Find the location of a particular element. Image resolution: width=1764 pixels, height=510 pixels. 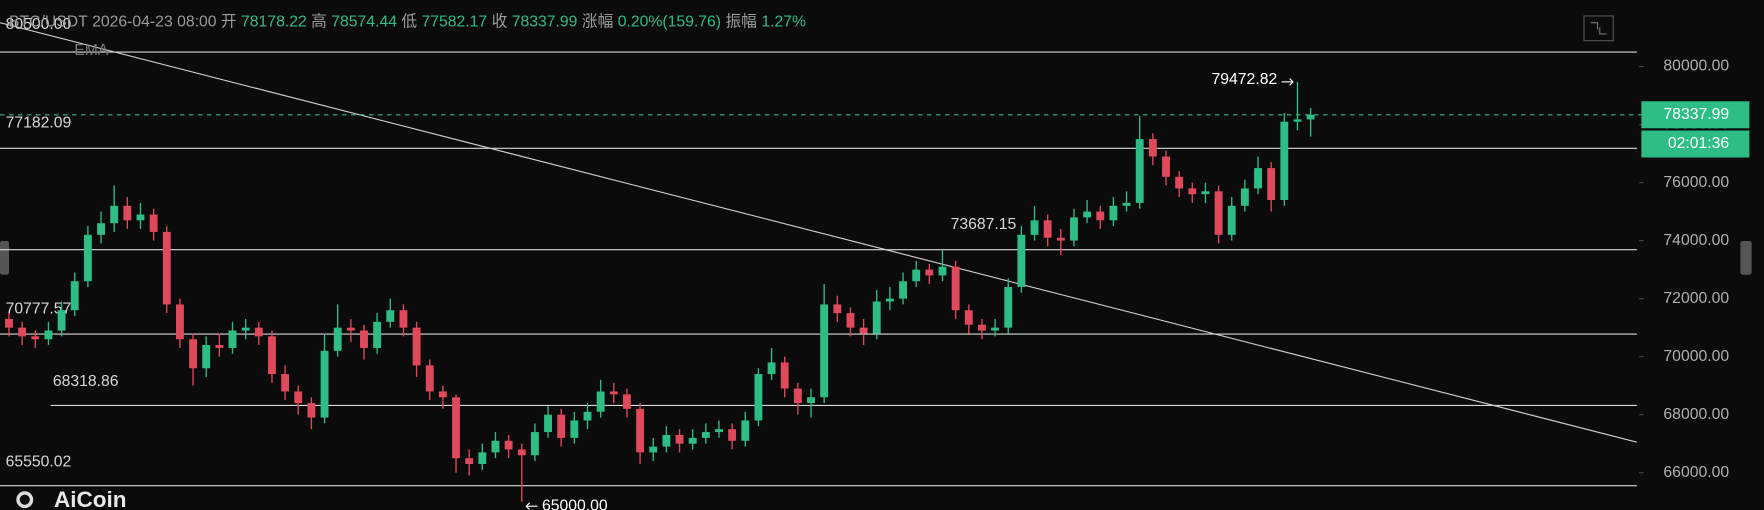

header-item: 78574.44 is located at coordinates (364, 22).